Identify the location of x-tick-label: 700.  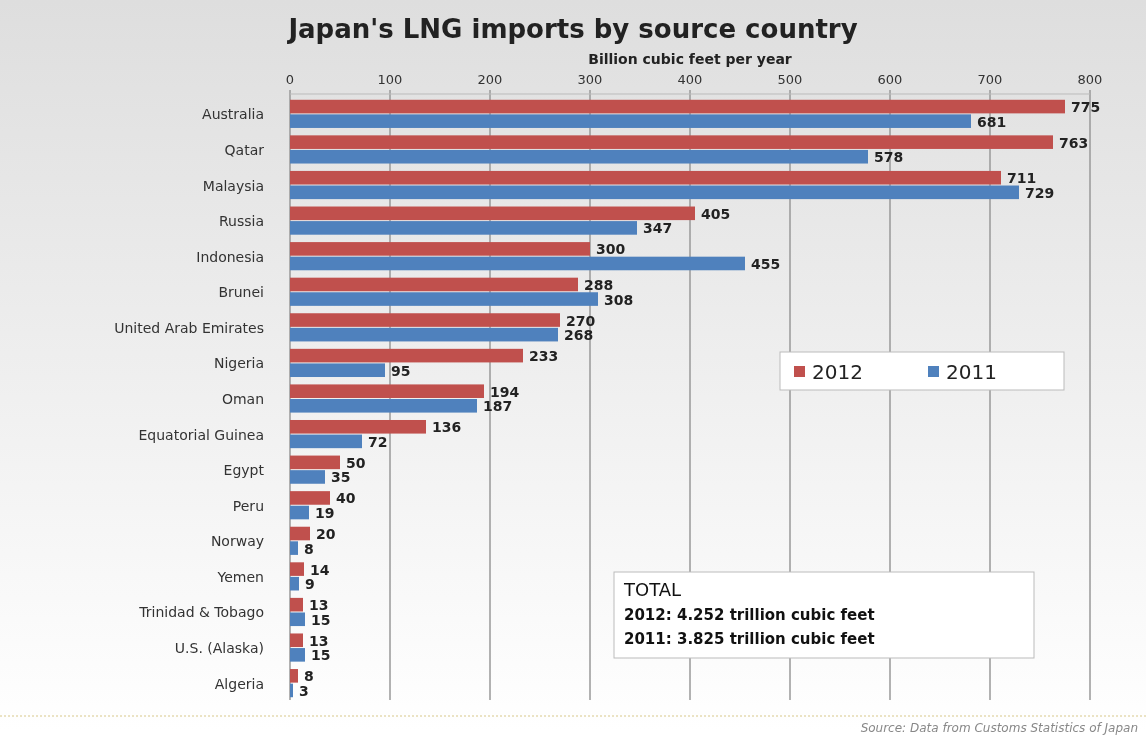
(990, 79).